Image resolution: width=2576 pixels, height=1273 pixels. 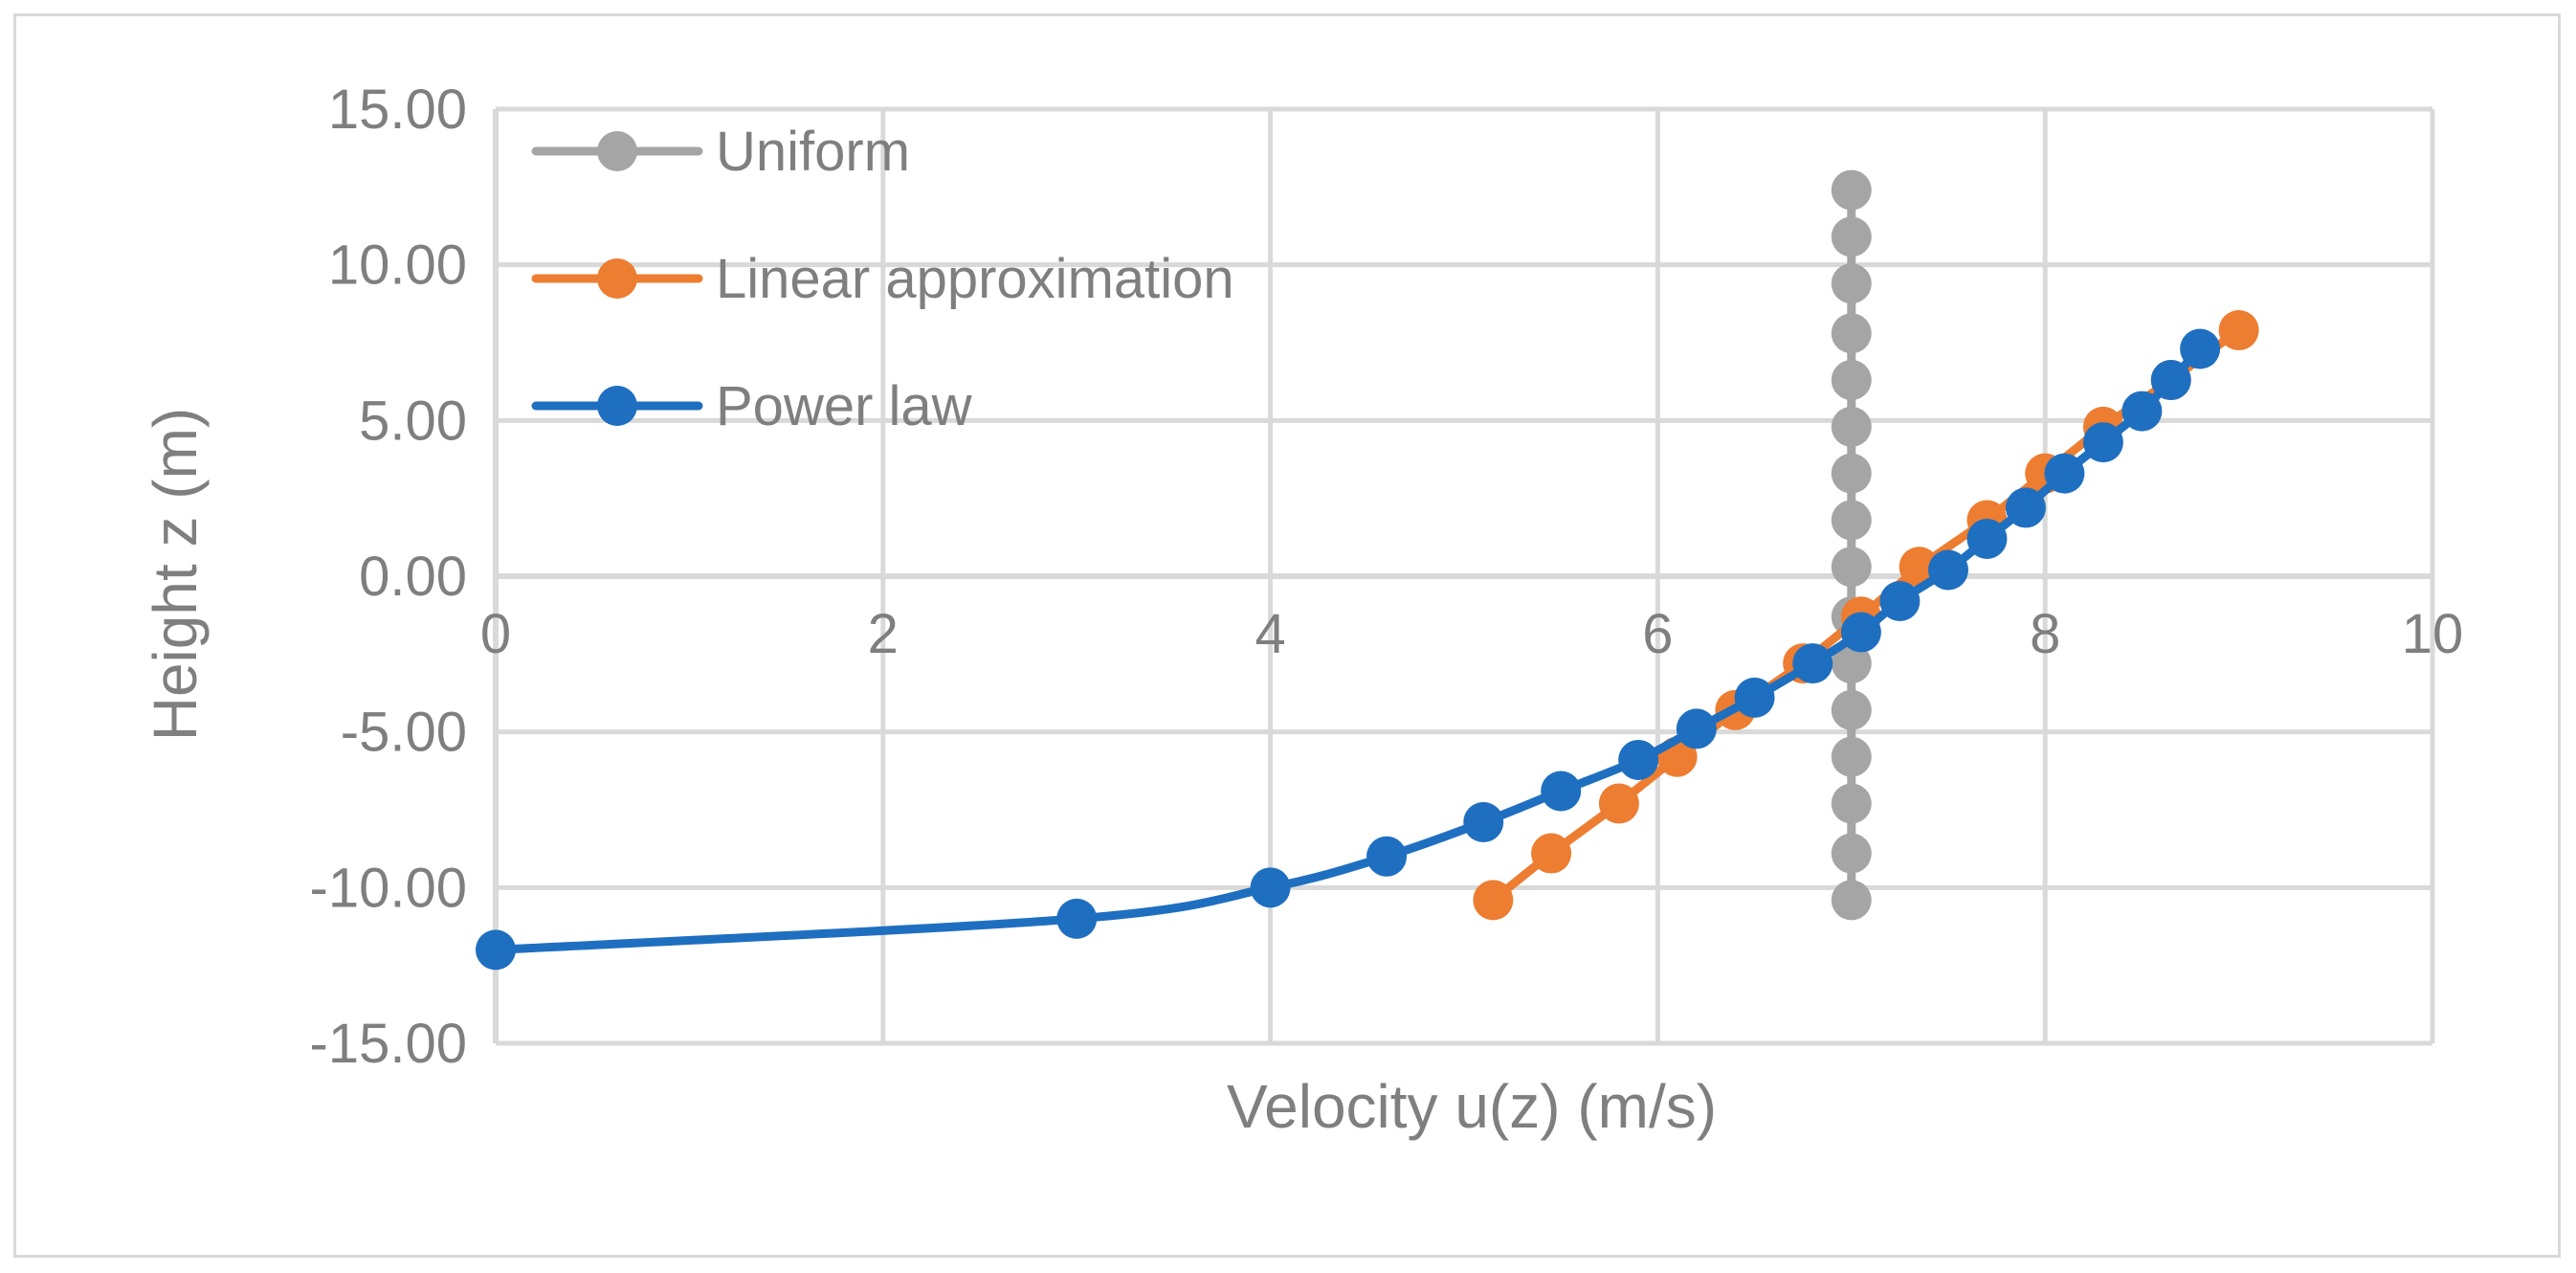 I want to click on legend-label-power-law: Power law, so click(x=844, y=406).